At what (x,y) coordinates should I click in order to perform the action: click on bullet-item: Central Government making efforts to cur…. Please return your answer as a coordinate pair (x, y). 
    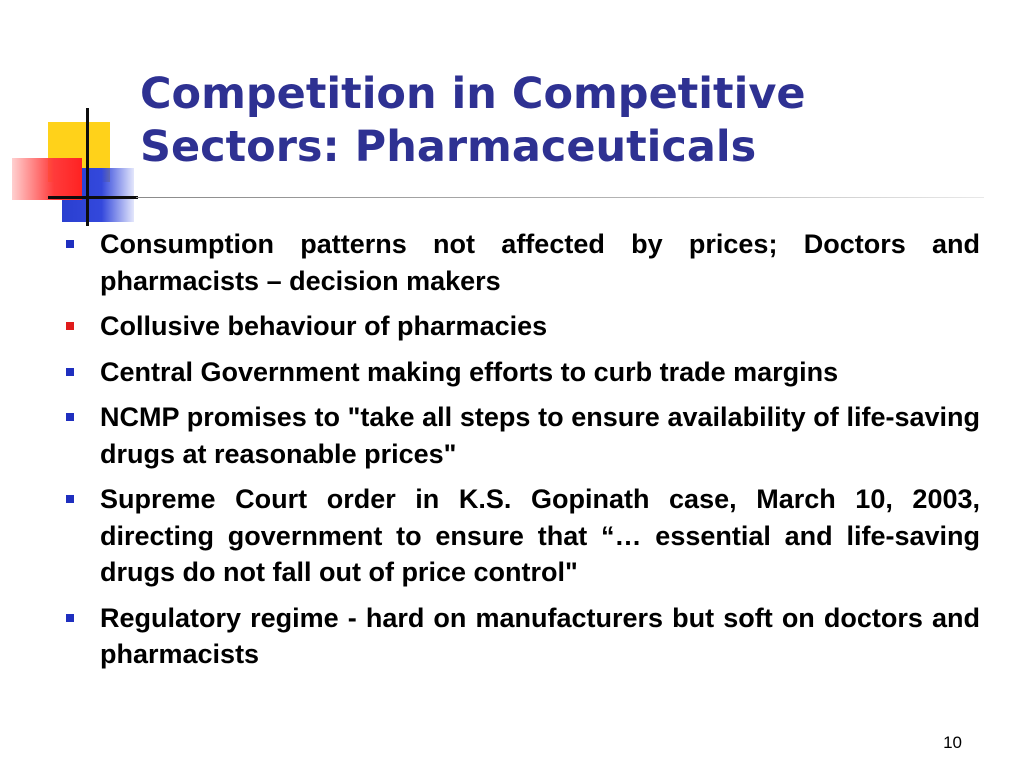
    Looking at the image, I should click on (521, 372).